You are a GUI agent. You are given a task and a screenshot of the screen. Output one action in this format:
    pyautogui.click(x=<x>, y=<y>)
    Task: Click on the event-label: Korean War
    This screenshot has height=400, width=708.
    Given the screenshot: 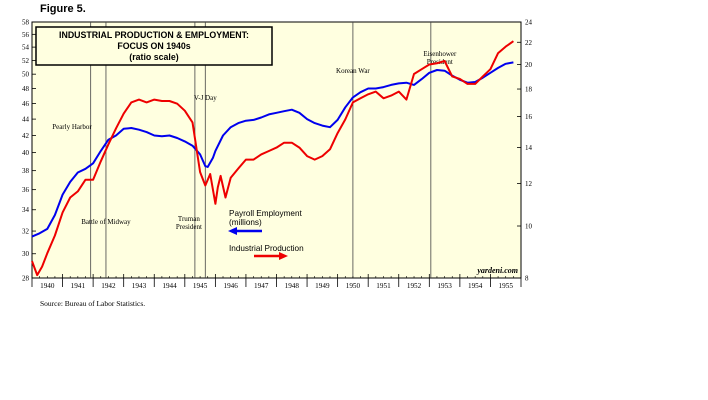 What is the action you would take?
    pyautogui.click(x=353, y=71)
    